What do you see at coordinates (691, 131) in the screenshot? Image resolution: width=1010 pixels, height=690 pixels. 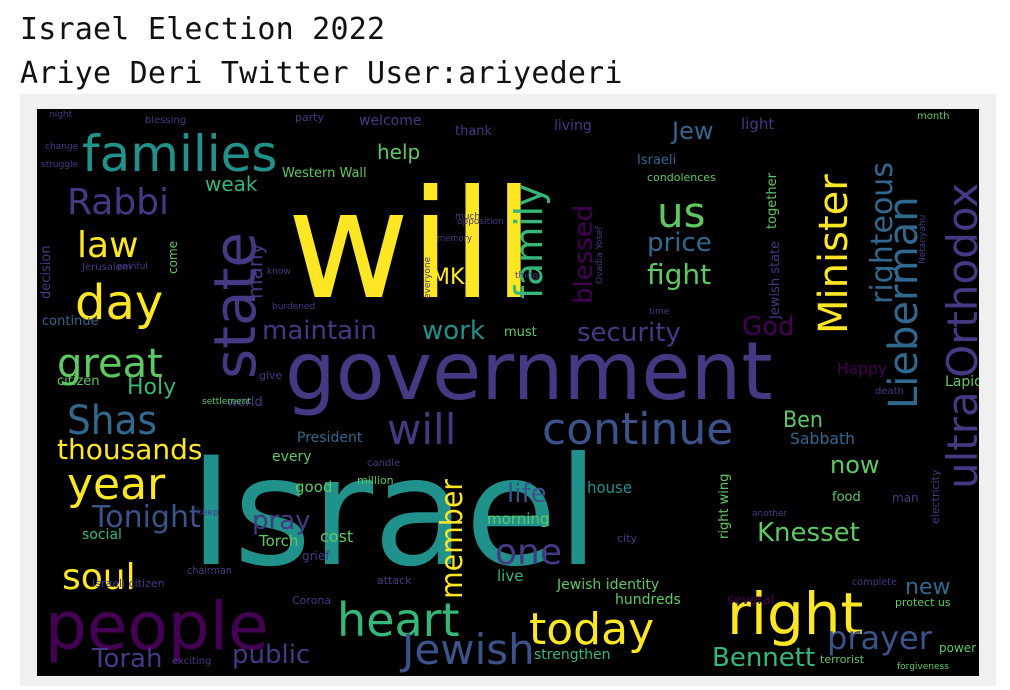 I see `word-jew-43: Jew` at bounding box center [691, 131].